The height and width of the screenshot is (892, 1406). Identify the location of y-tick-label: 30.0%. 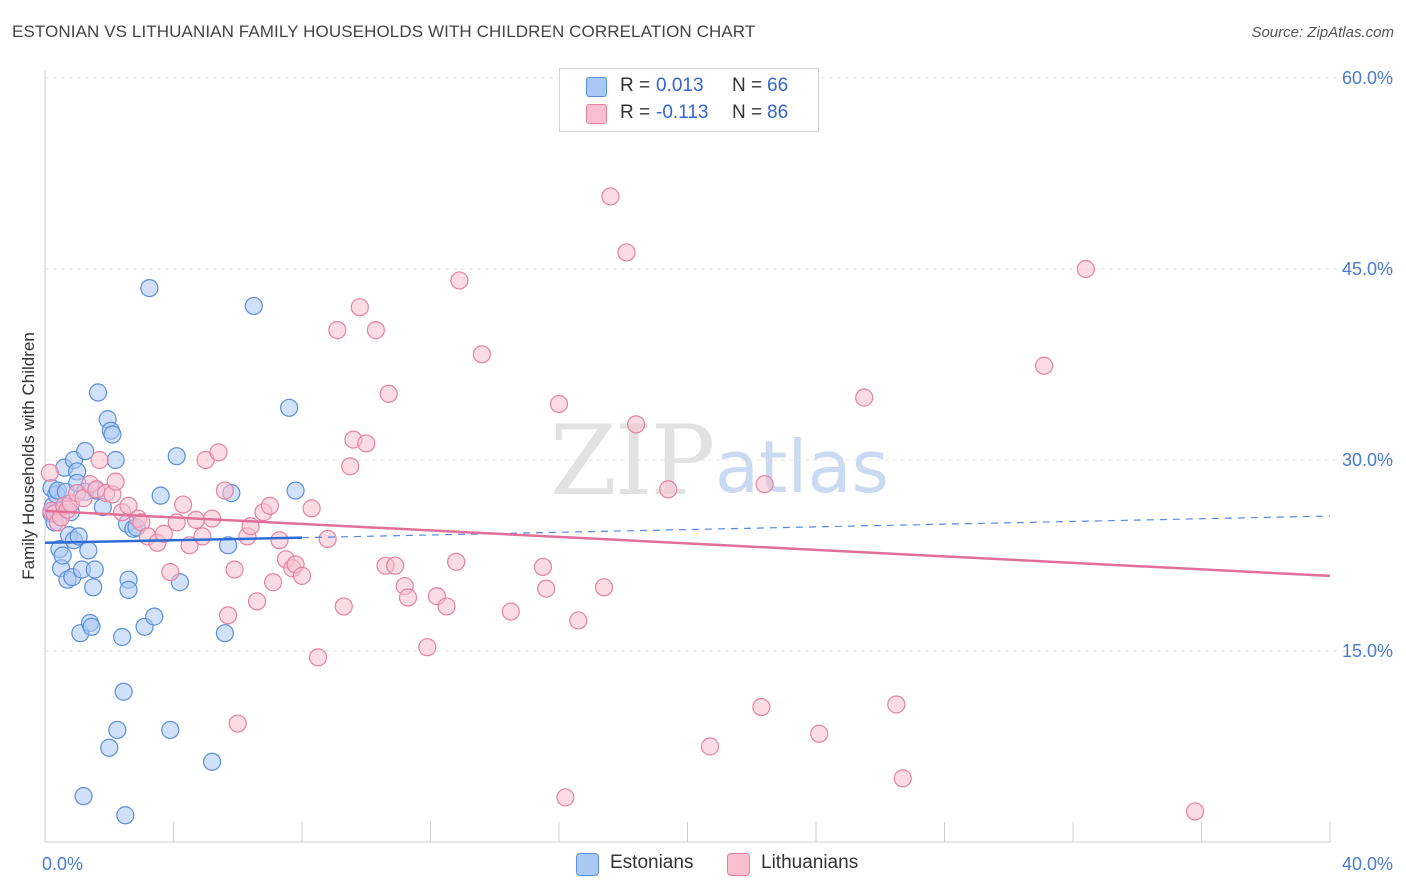
(1367, 460).